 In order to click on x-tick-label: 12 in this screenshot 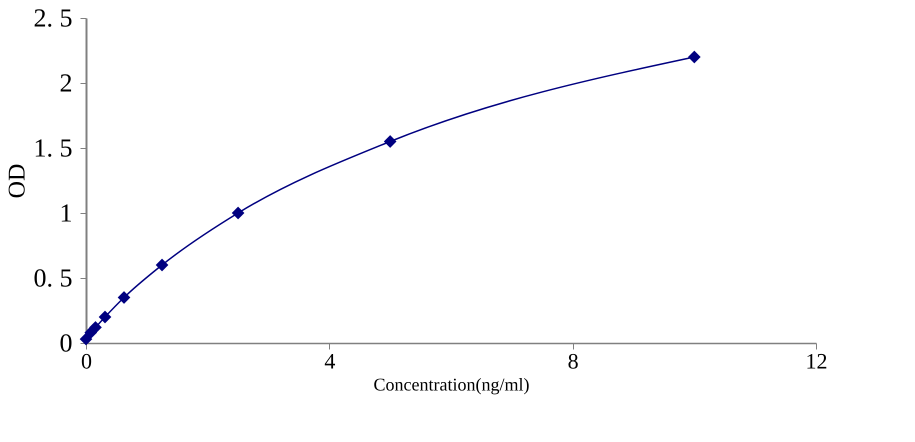, I will do `click(817, 361)`.